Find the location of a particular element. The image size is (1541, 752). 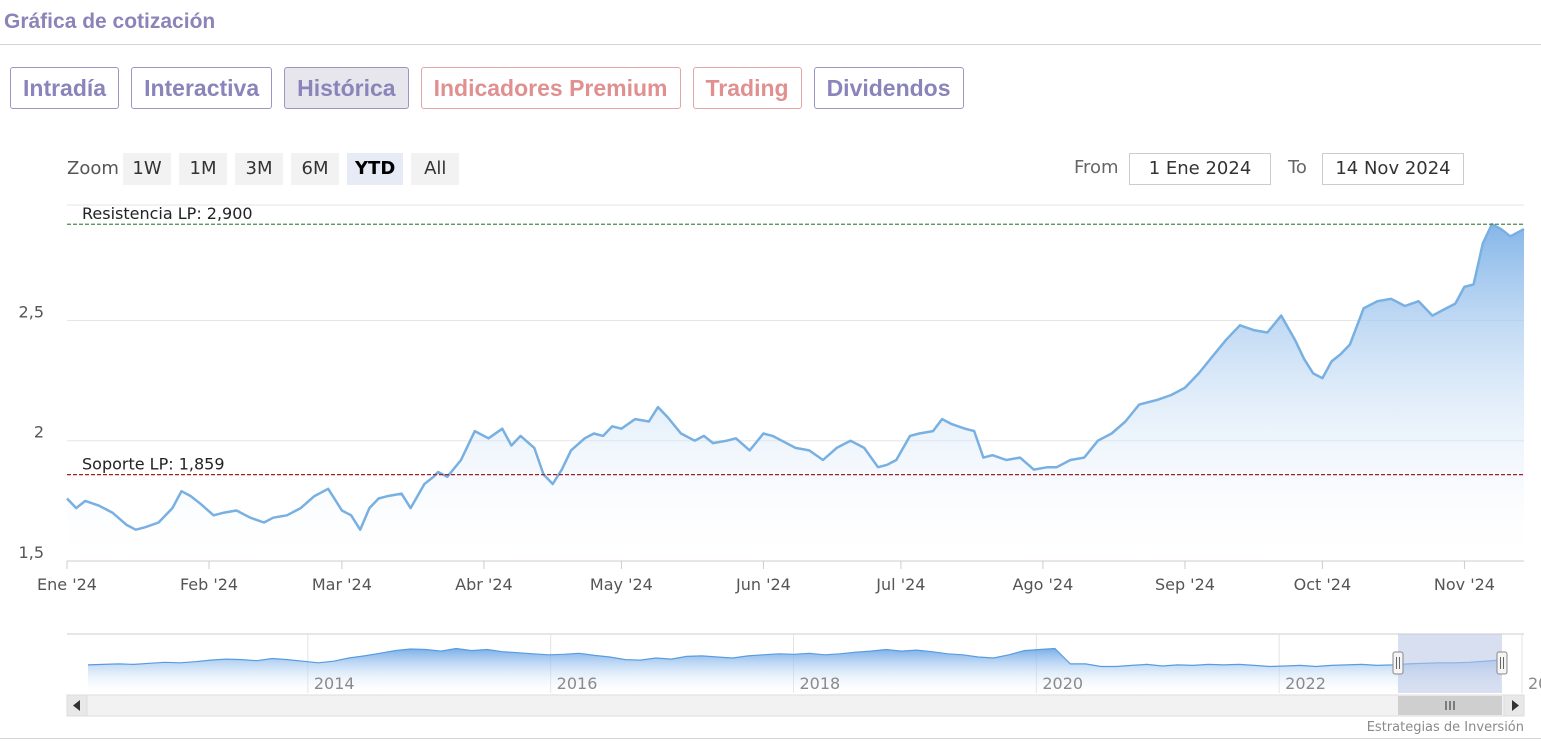

title-divider is located at coordinates (770, 44).